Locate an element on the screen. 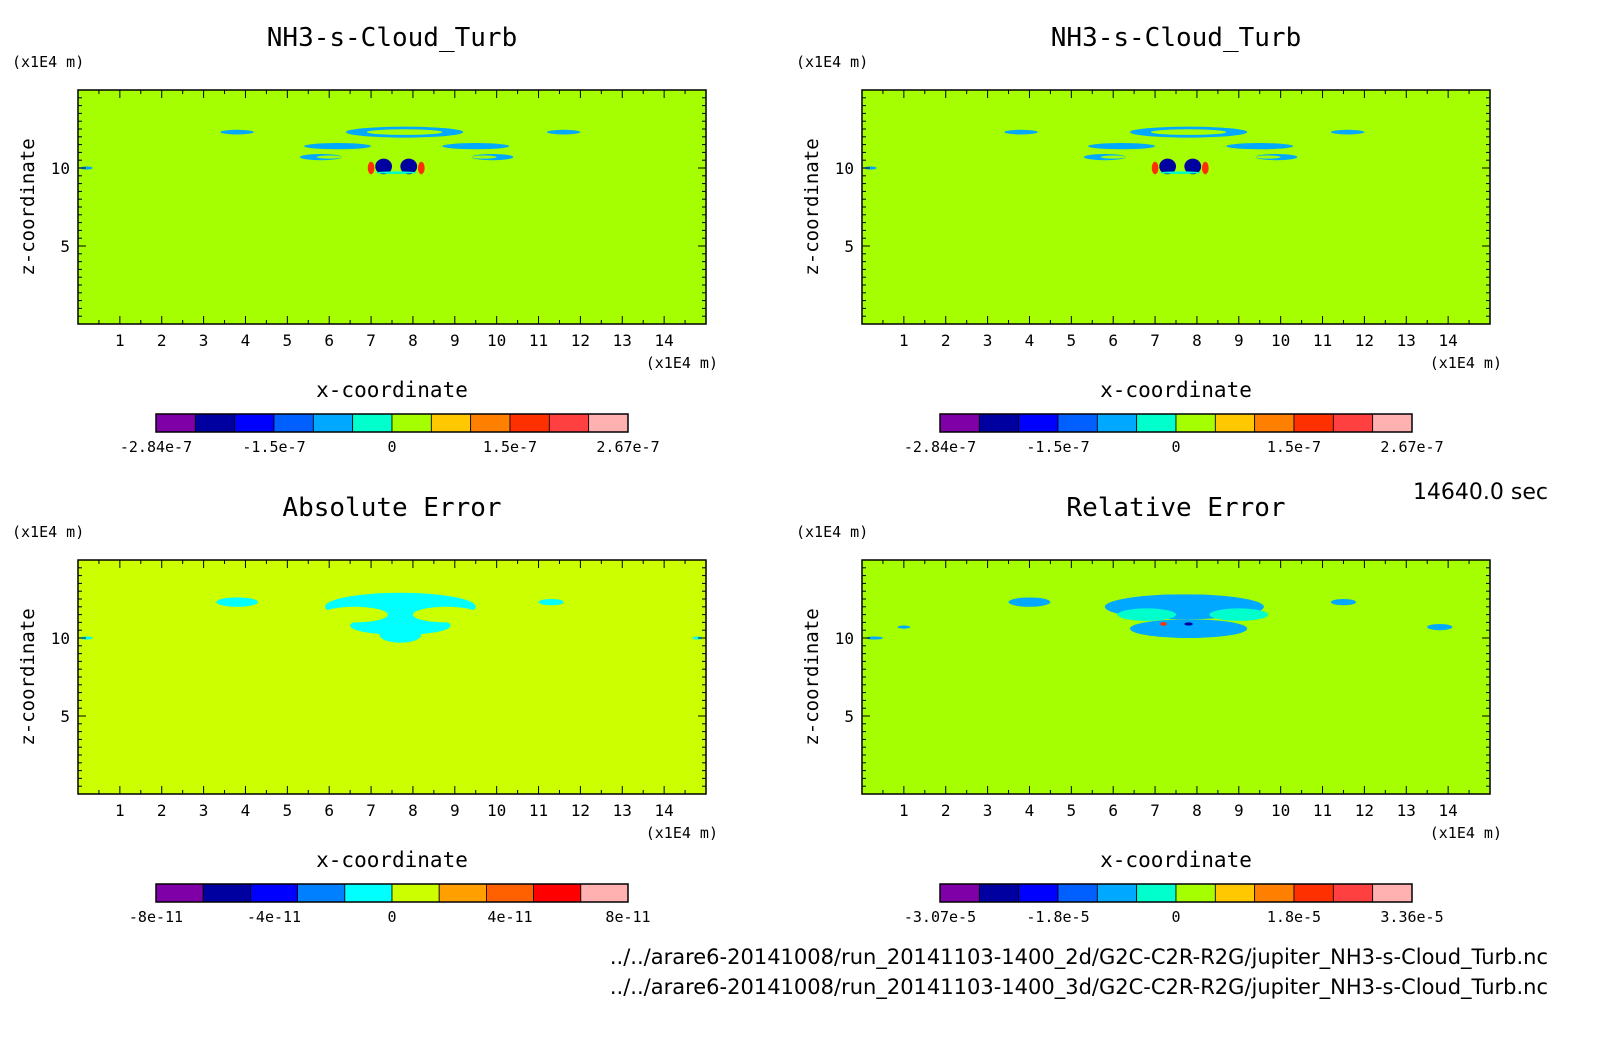  x-tick-label: 10 is located at coordinates (496, 810).